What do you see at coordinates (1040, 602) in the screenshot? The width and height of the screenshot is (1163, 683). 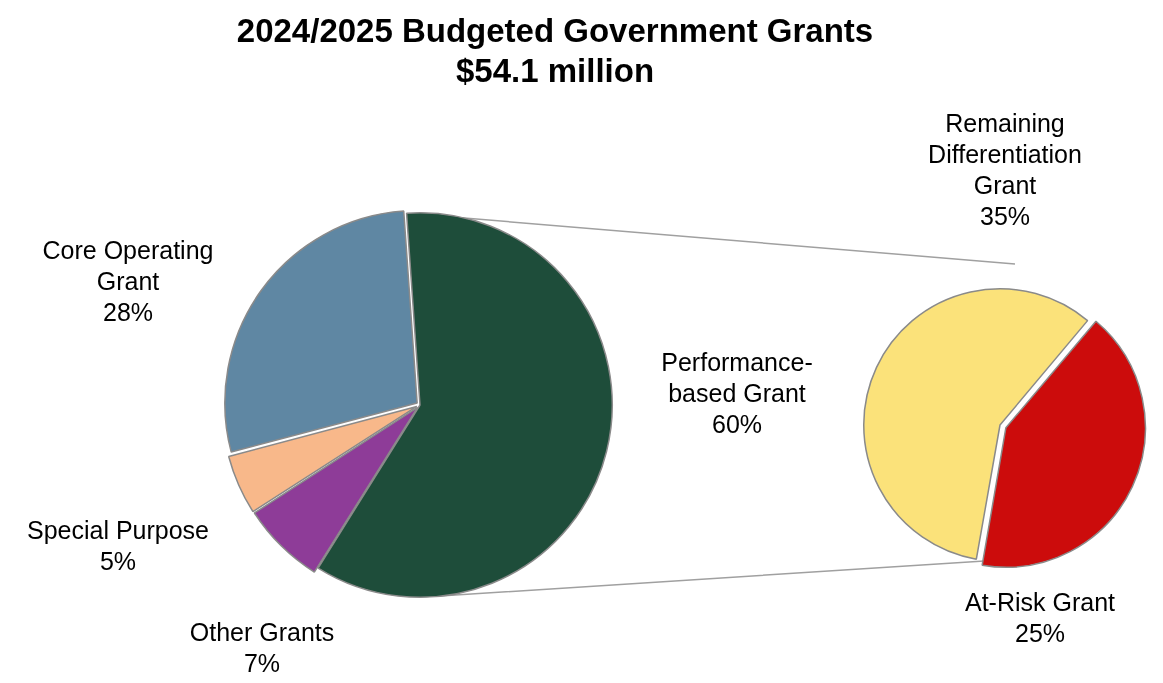 I see `slice-label: At-Risk Grant` at bounding box center [1040, 602].